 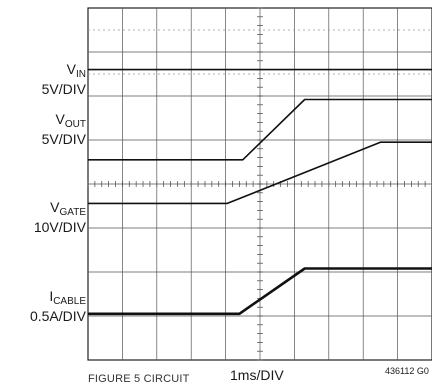 What do you see at coordinates (257, 375) in the screenshot?
I see `x-scale-label: 1ms/DIV` at bounding box center [257, 375].